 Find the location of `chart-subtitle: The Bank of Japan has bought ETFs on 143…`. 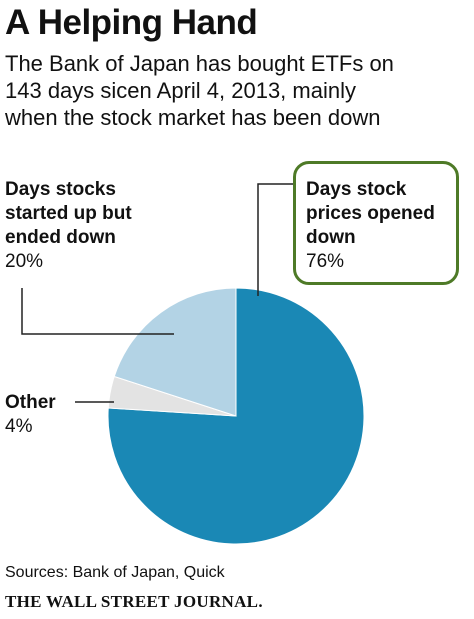

chart-subtitle: The Bank of Japan has bought ETFs on 143… is located at coordinates (238, 90).